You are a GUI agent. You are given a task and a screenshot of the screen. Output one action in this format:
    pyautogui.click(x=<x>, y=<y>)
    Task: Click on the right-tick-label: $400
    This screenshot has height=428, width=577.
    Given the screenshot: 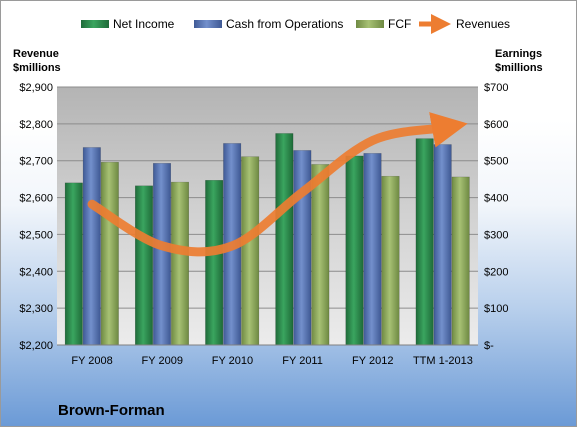 What is the action you would take?
    pyautogui.click(x=496, y=199)
    